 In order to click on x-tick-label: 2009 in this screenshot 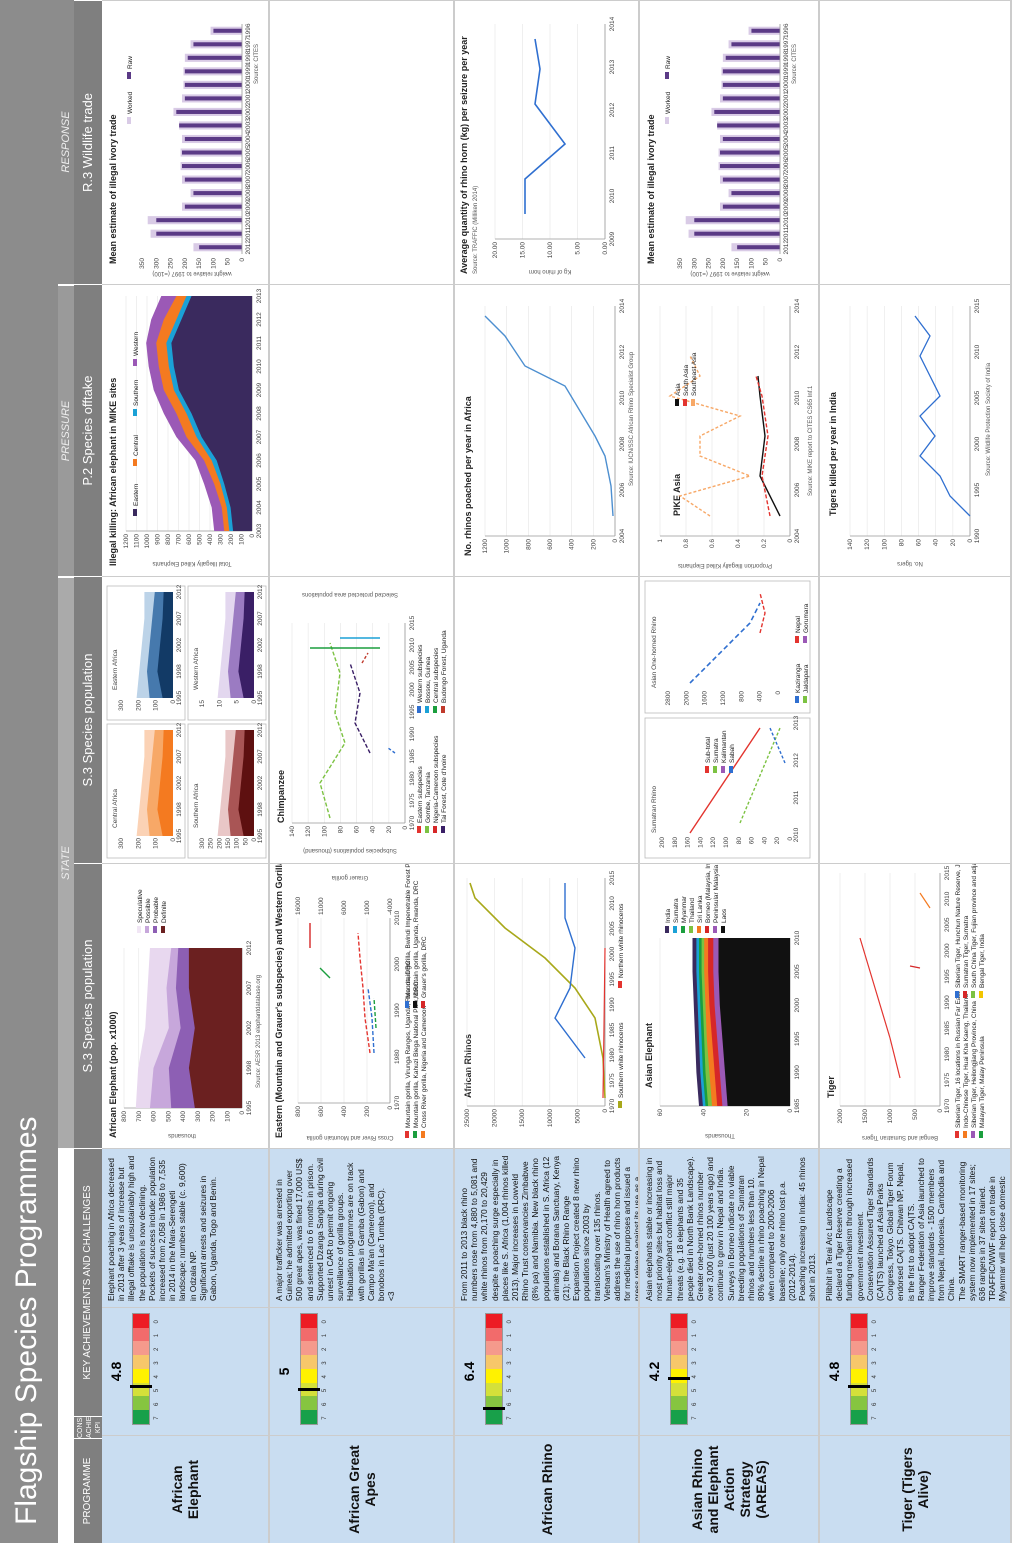, I will do `click(612, 238)`.